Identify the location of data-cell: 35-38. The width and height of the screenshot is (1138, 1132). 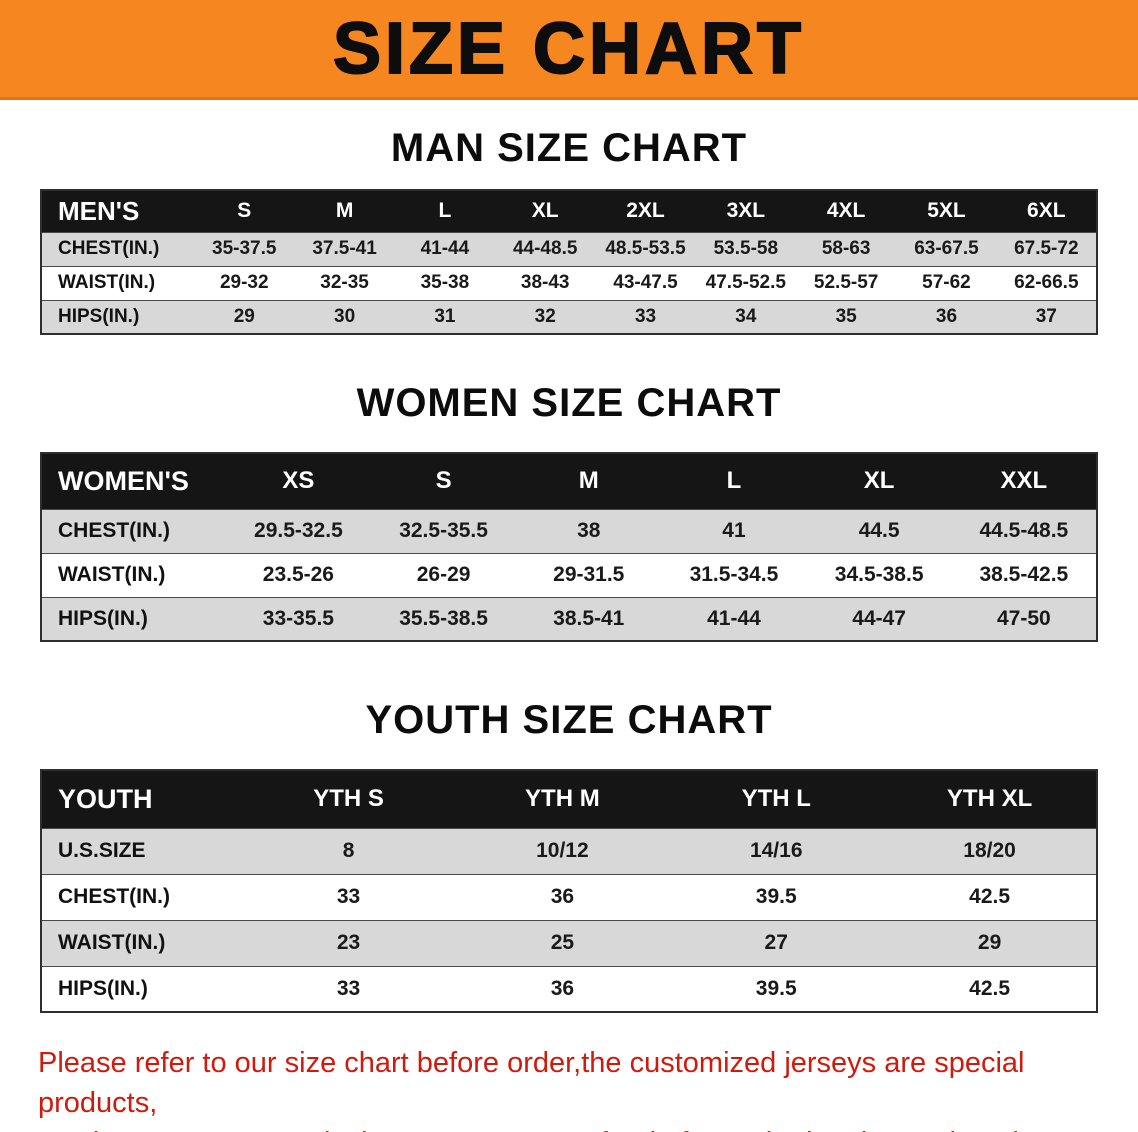
(445, 282).